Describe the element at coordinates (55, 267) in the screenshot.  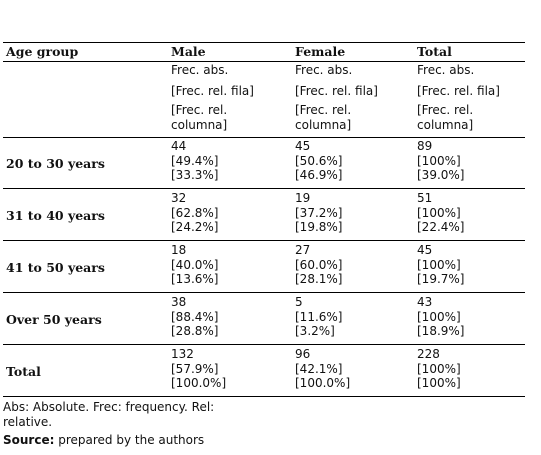
I see `row-label: 41 to 50 years` at that location.